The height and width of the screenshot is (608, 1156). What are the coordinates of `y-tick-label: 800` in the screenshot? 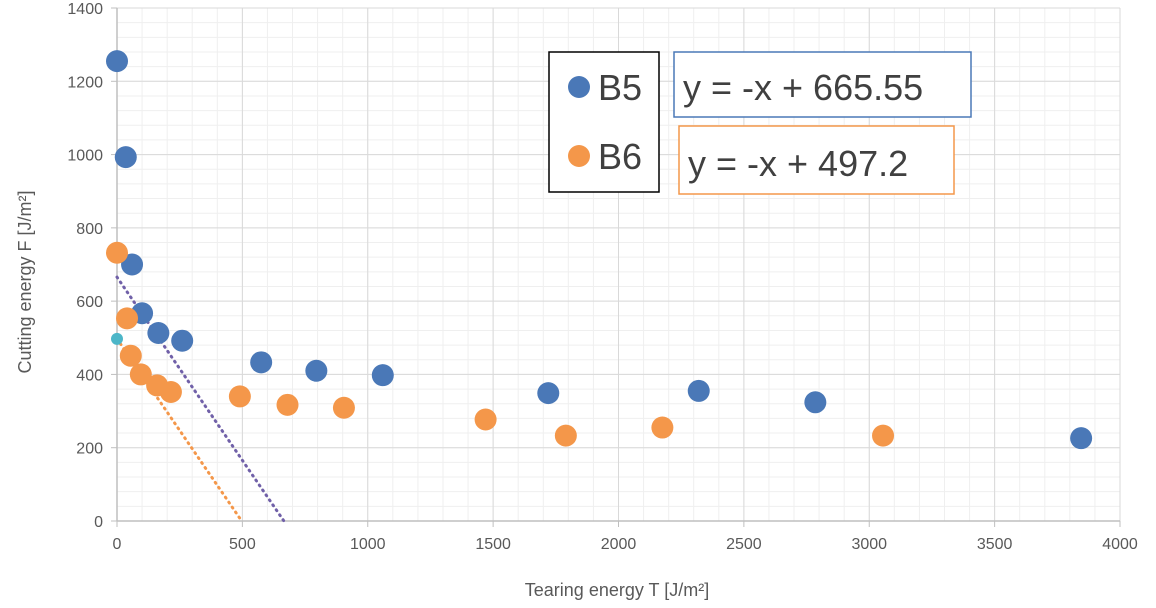 It's located at (89, 229).